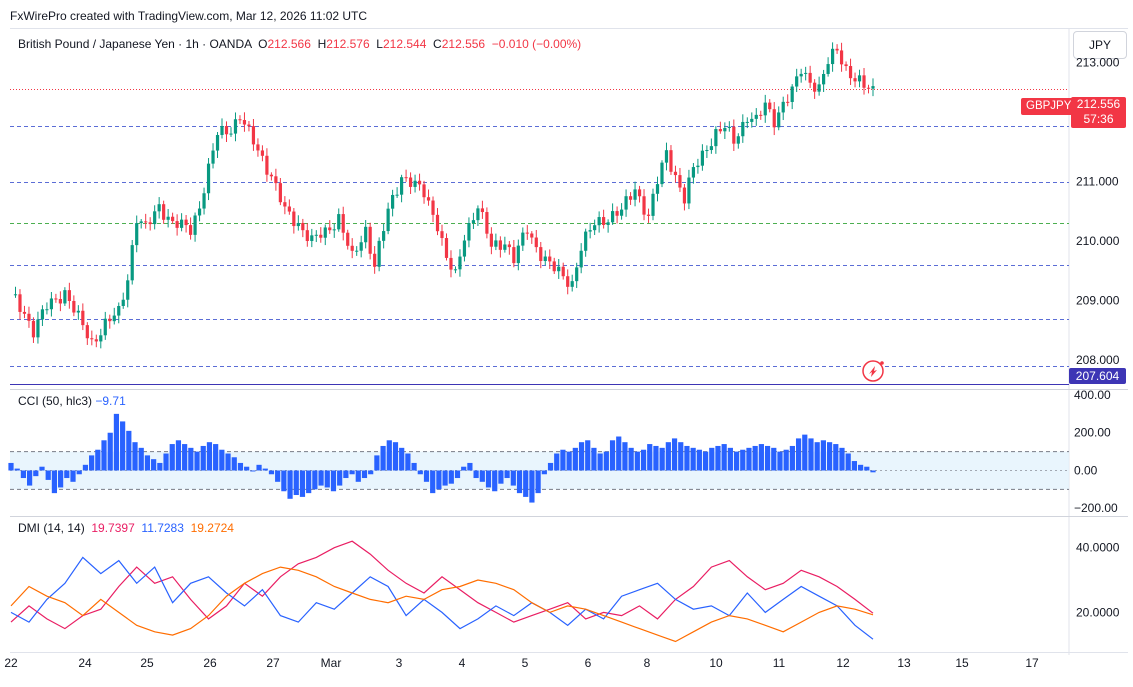  I want to click on dmi-legend: DMI (14, 14) 19.7397 11.7283 19.2724, so click(126, 528).